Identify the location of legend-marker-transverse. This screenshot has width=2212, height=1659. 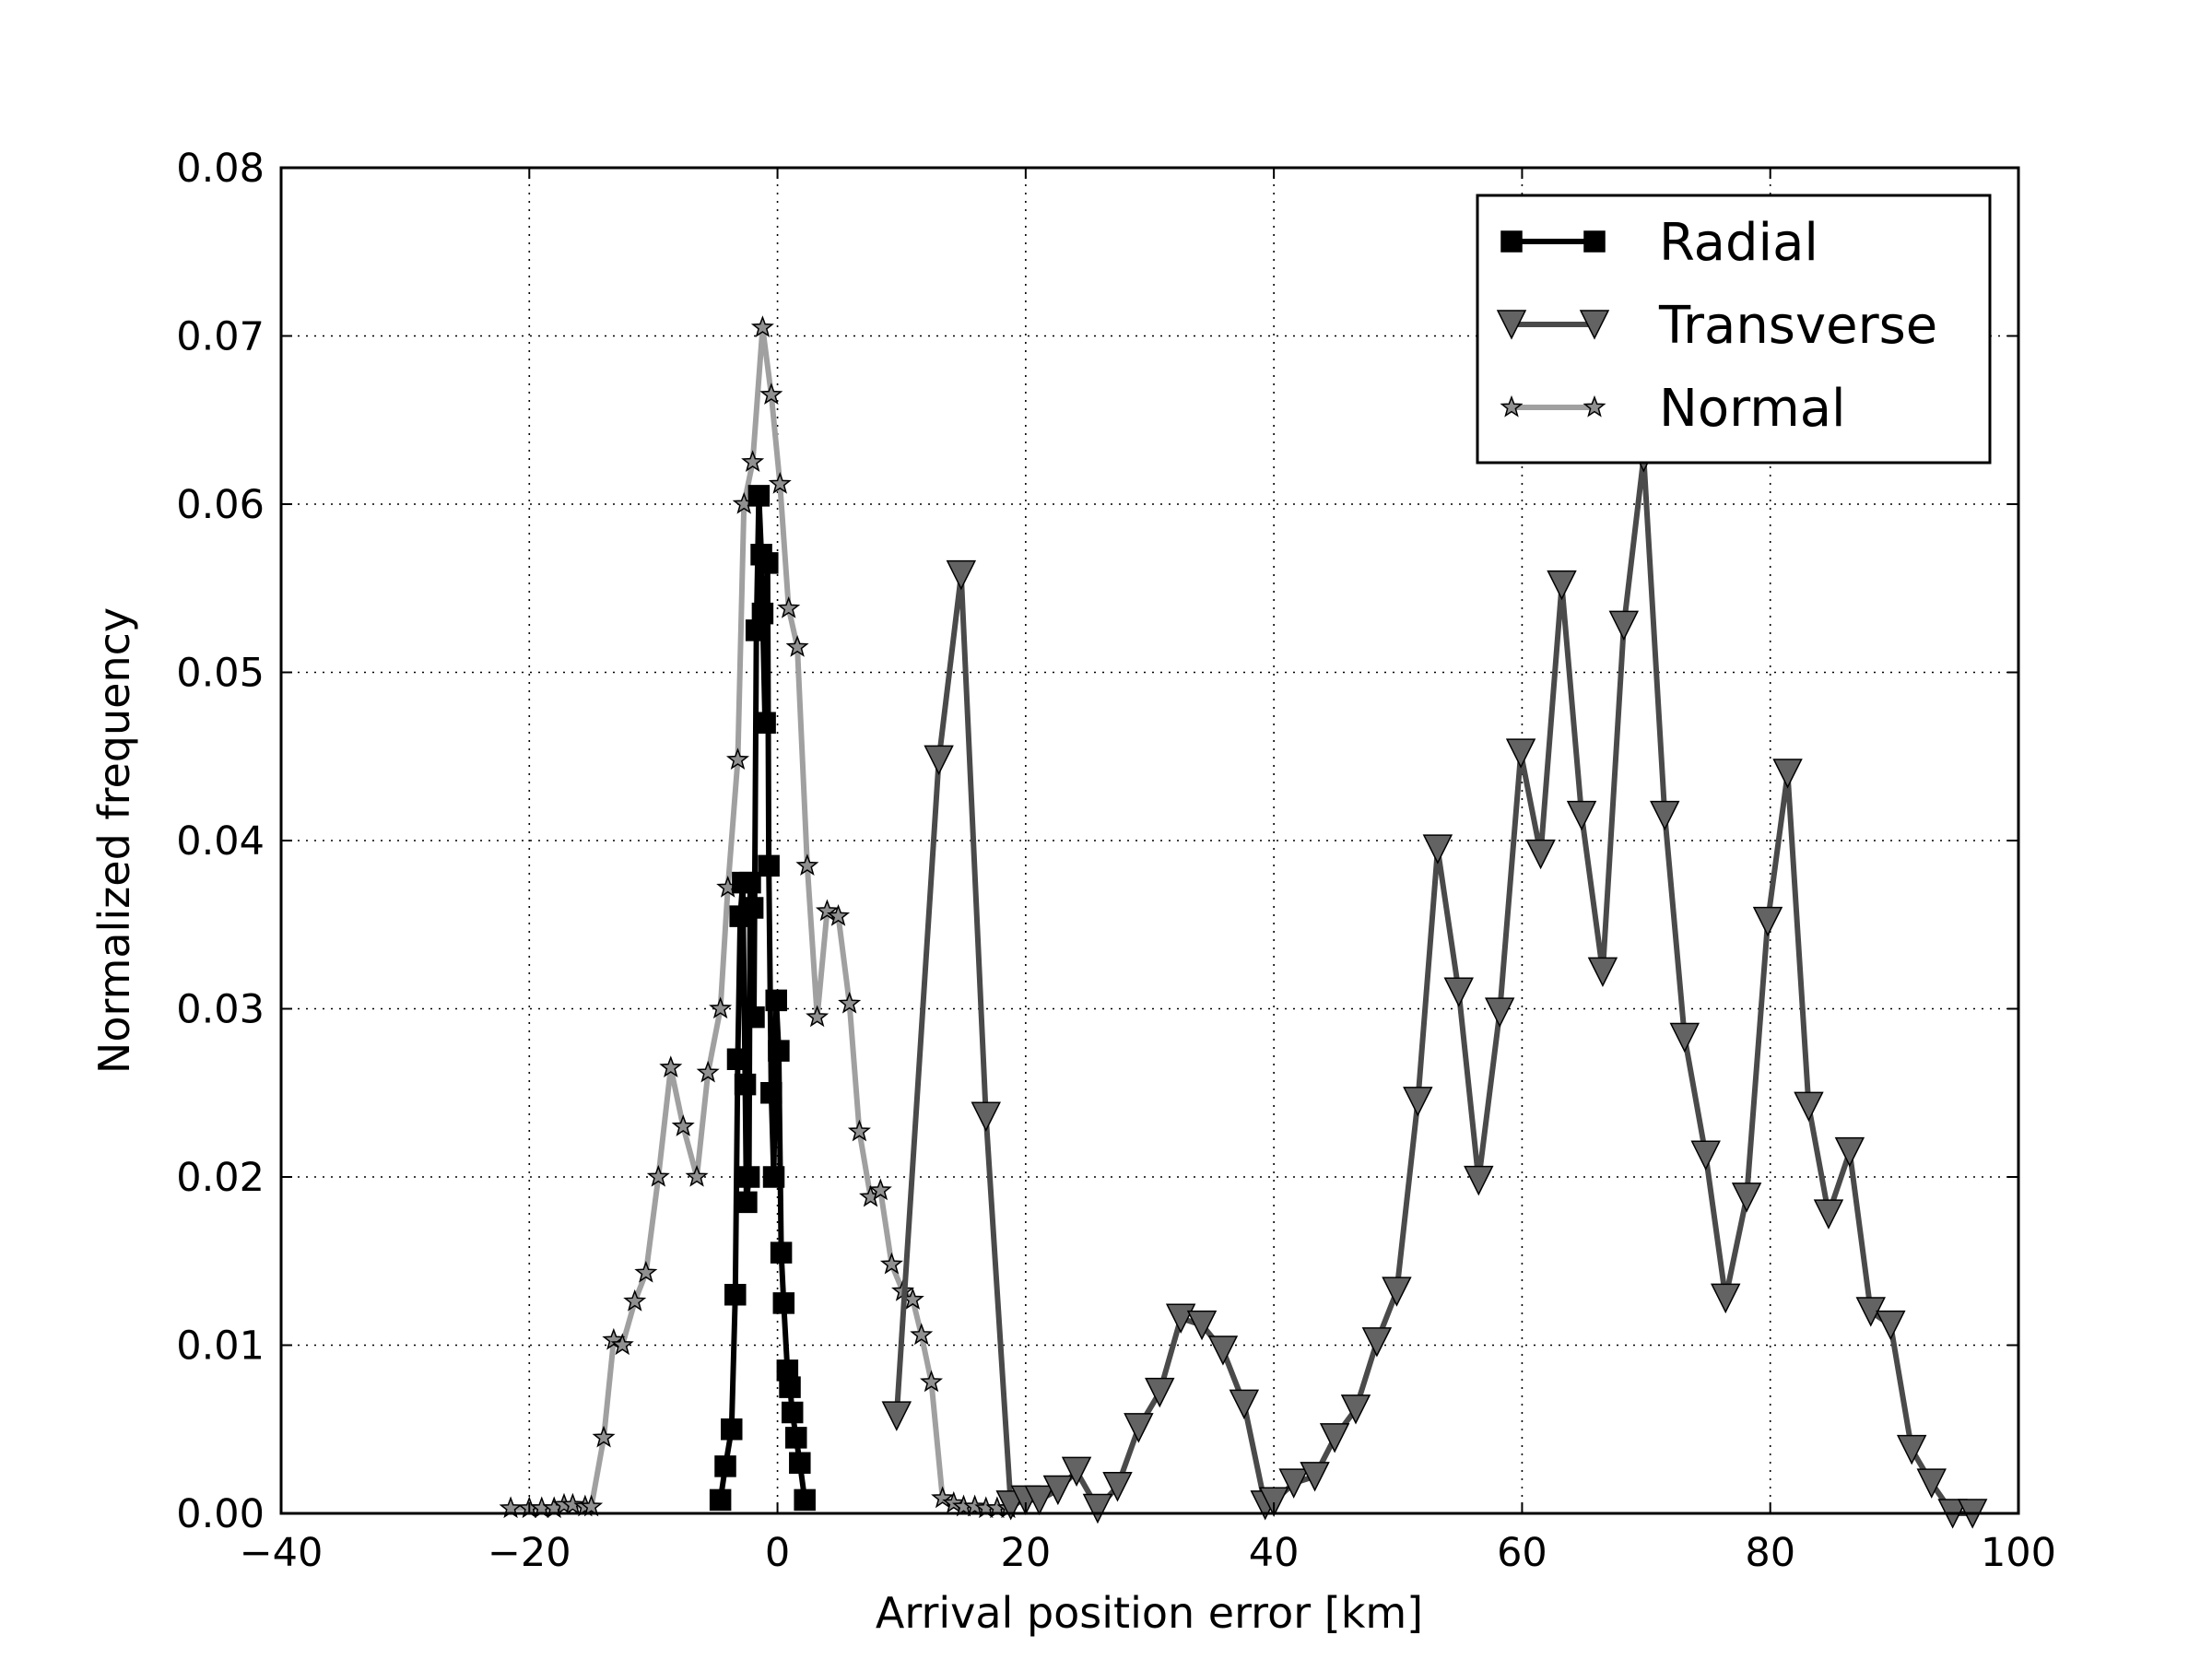
(1511, 325).